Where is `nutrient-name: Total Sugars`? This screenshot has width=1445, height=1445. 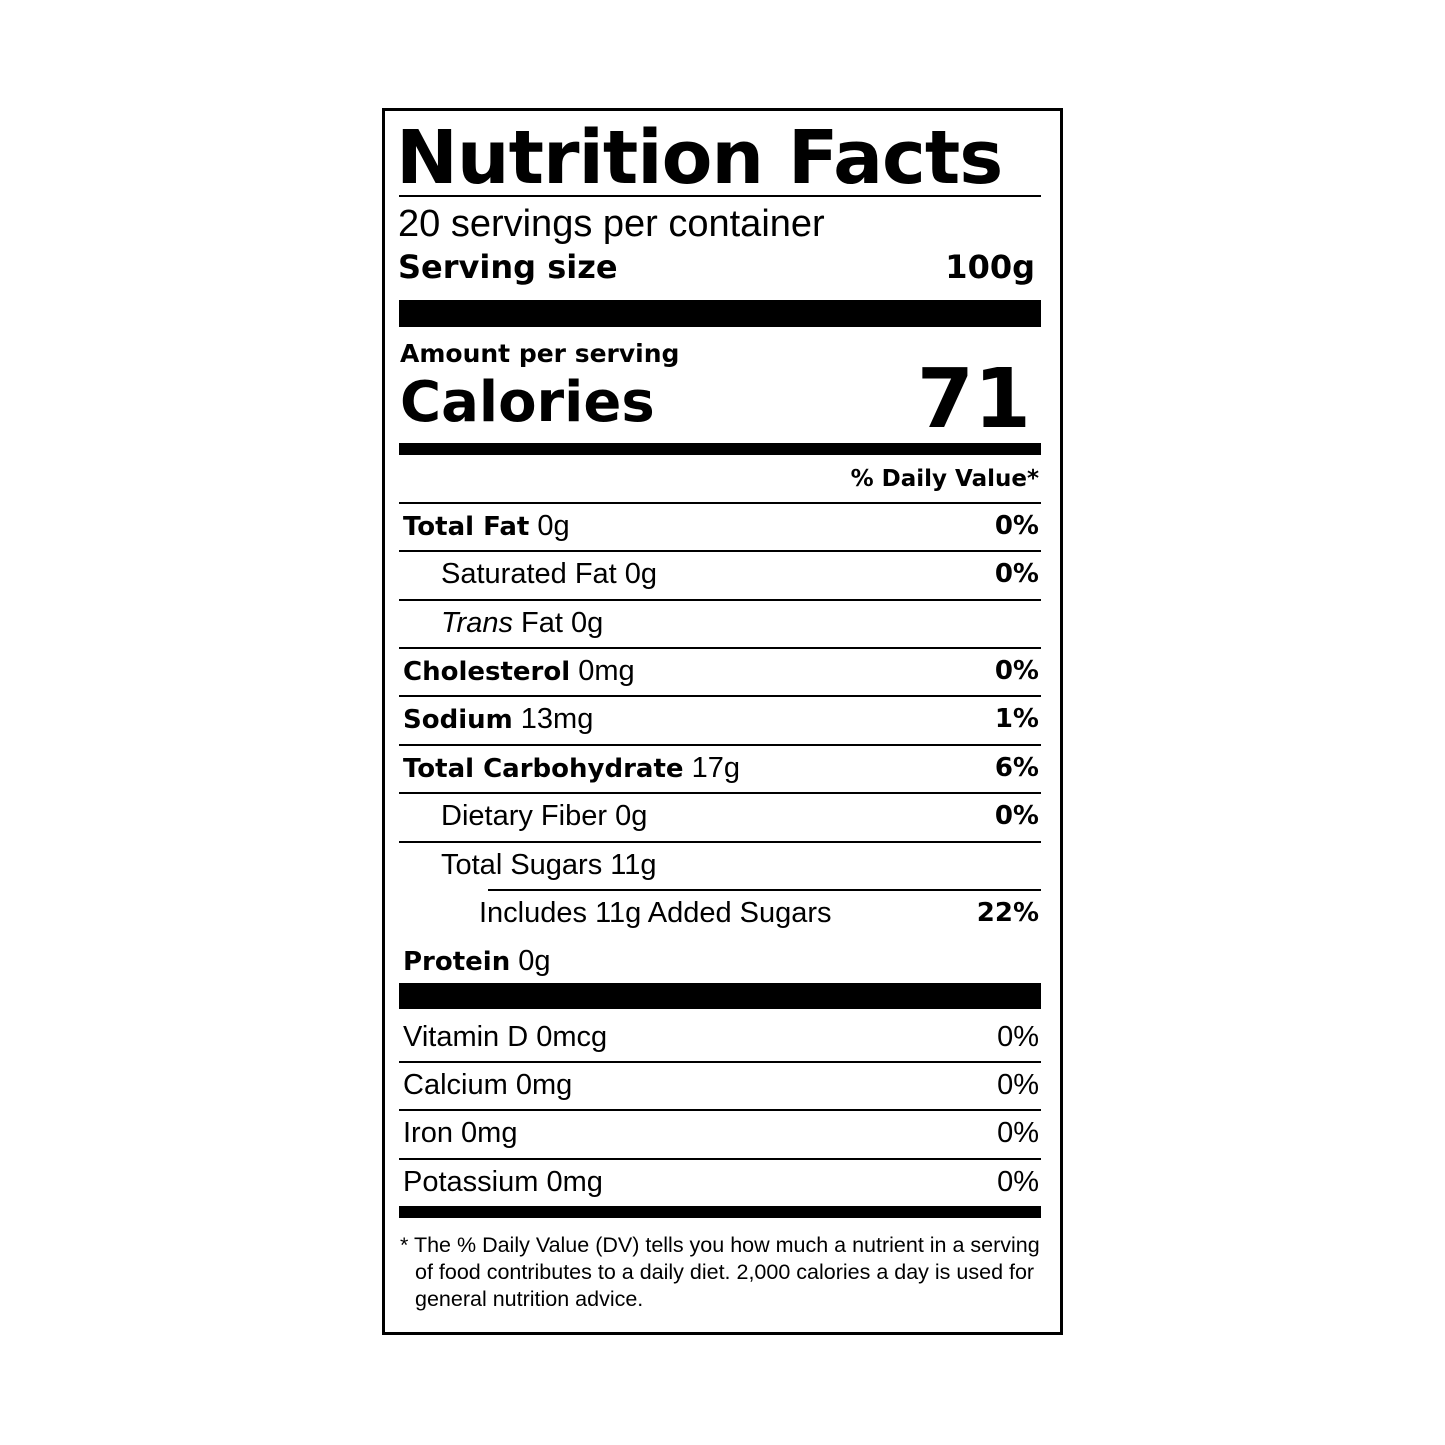 nutrient-name: Total Sugars is located at coordinates (522, 865).